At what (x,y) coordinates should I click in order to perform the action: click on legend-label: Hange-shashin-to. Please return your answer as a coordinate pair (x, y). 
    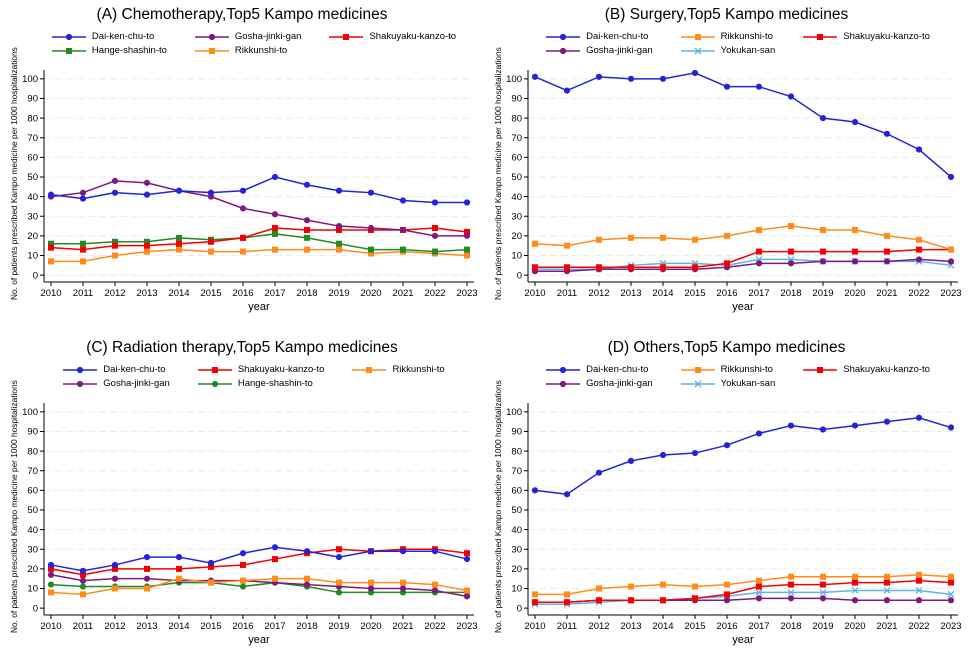
    Looking at the image, I should click on (129, 50).